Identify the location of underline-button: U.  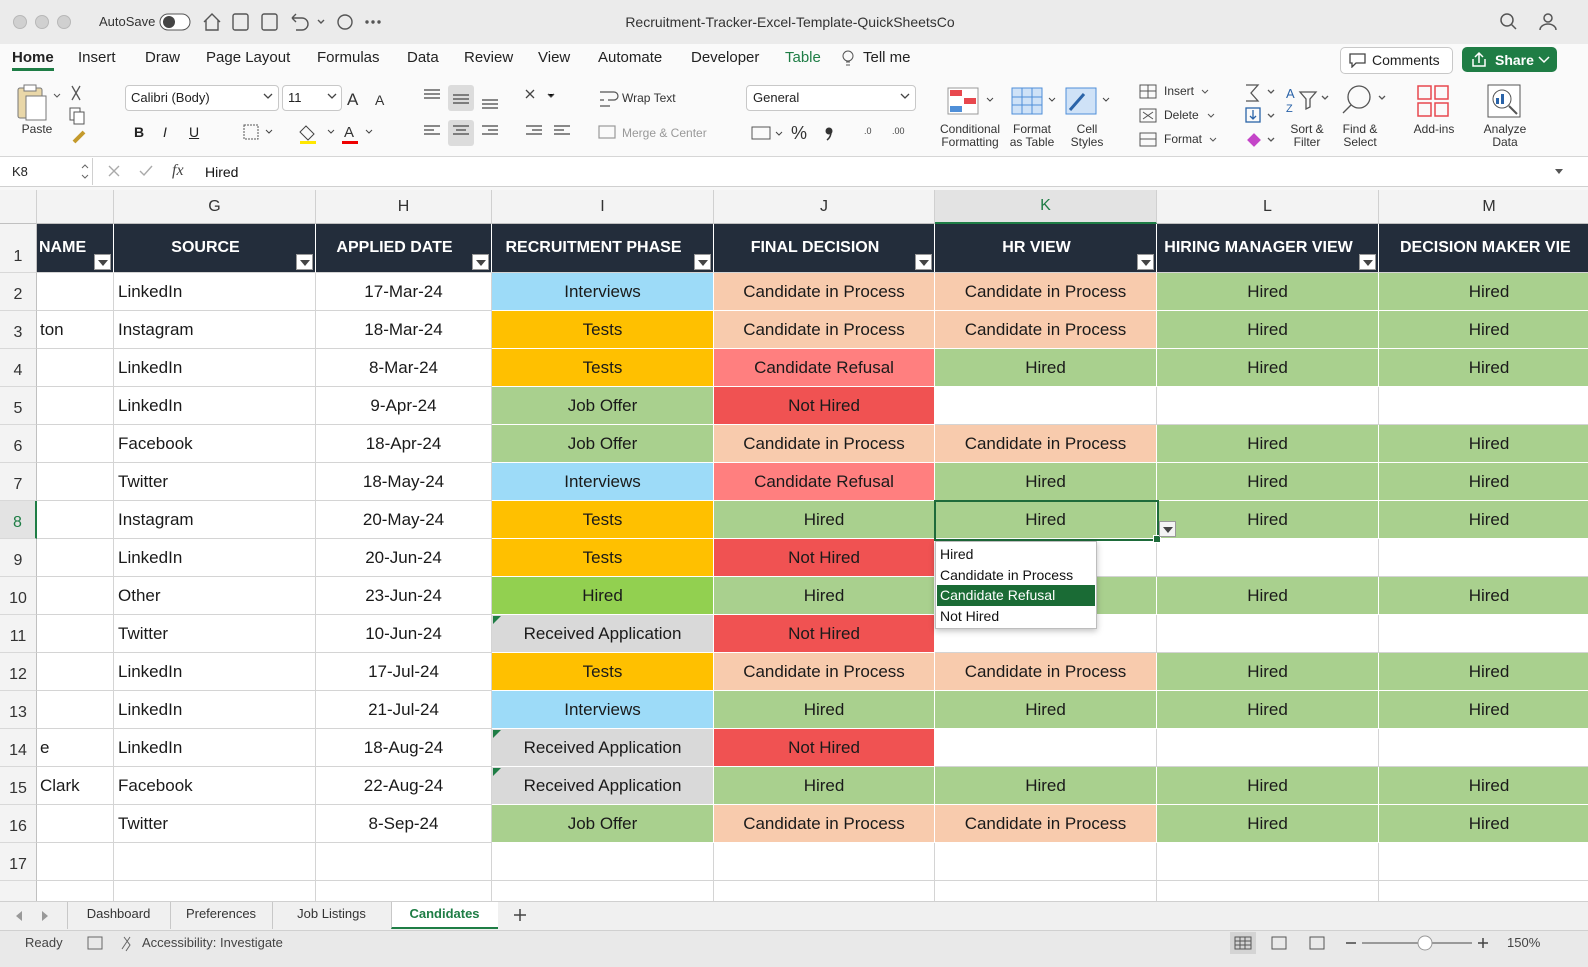
(194, 132).